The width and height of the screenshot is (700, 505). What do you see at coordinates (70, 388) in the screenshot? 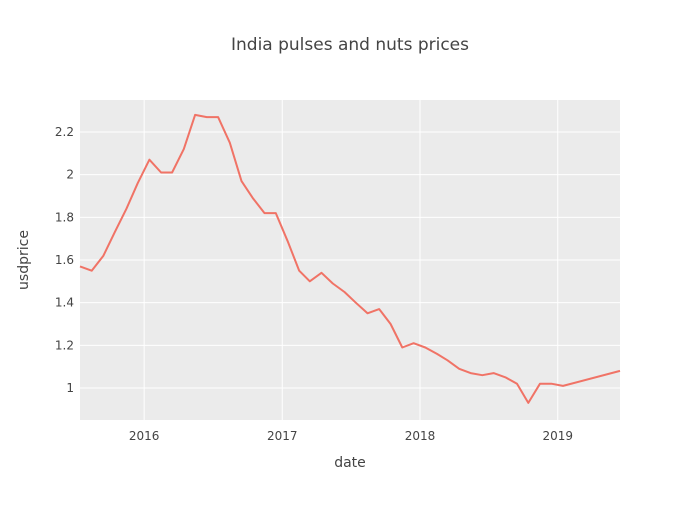
I see `y-tick-label: 1` at bounding box center [70, 388].